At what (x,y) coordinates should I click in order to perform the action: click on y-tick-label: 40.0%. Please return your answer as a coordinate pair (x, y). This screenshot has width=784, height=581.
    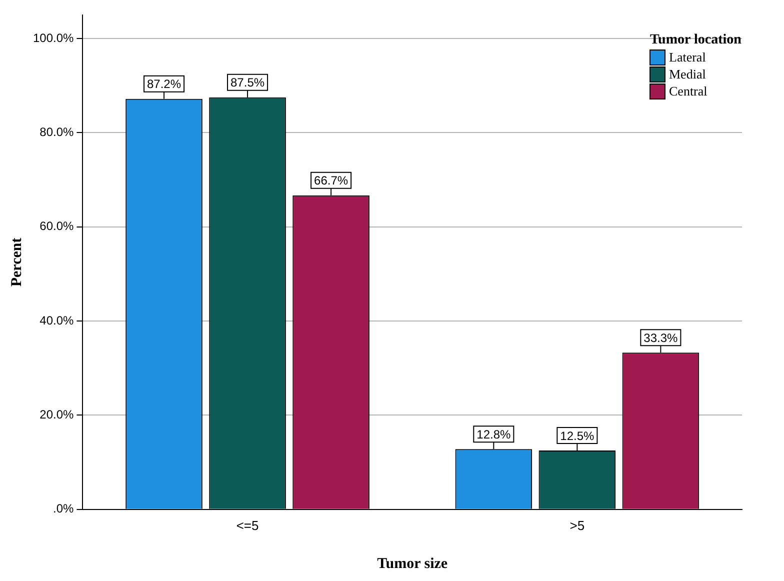
    Looking at the image, I should click on (57, 320).